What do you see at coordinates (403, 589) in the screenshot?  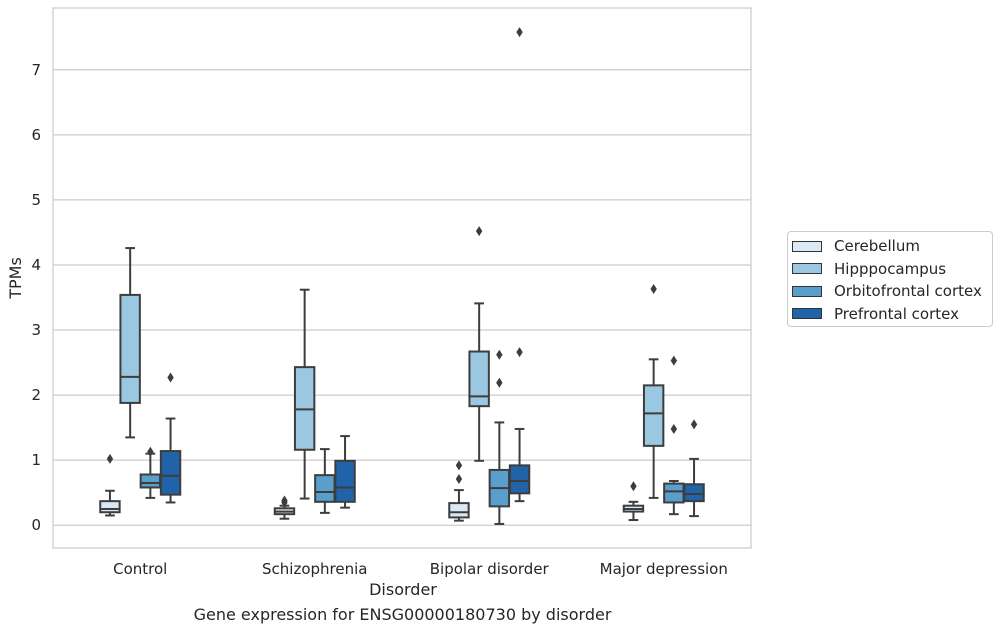 I see `x-axis-label: Disorder` at bounding box center [403, 589].